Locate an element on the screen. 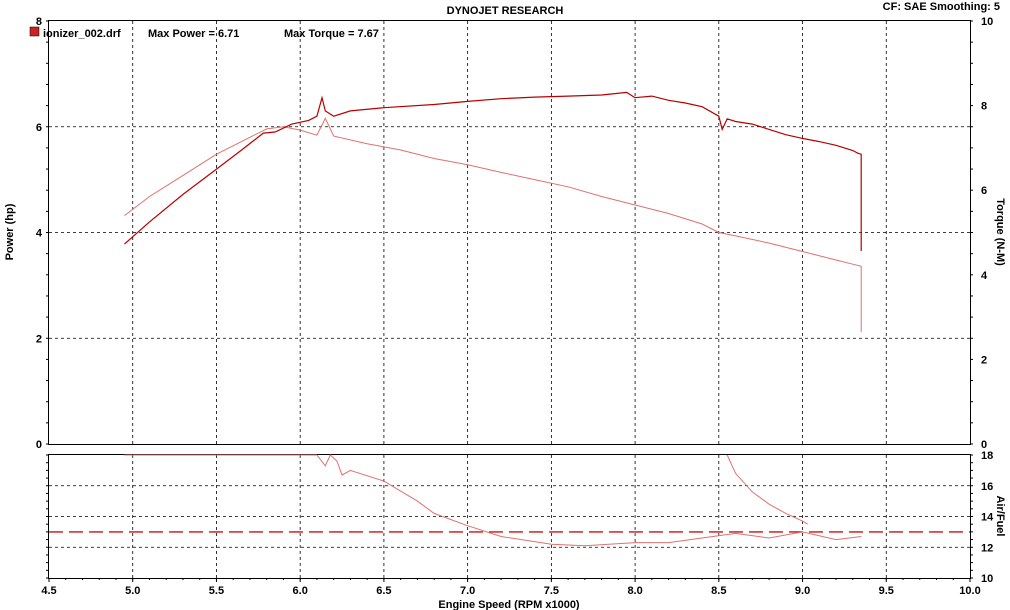 The width and height of the screenshot is (1010, 610). y-axis-label-torque: Torque (N-M) is located at coordinates (1000, 232).